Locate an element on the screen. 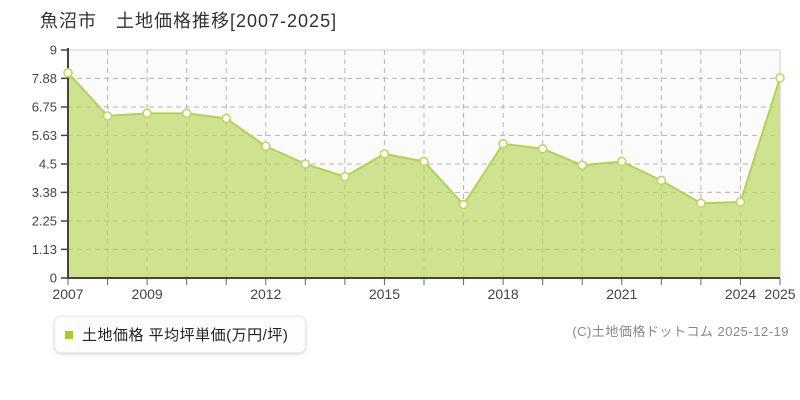 The image size is (800, 400). chart-title: 魚沼市 土地価格推移[2007-2025] is located at coordinates (189, 21).